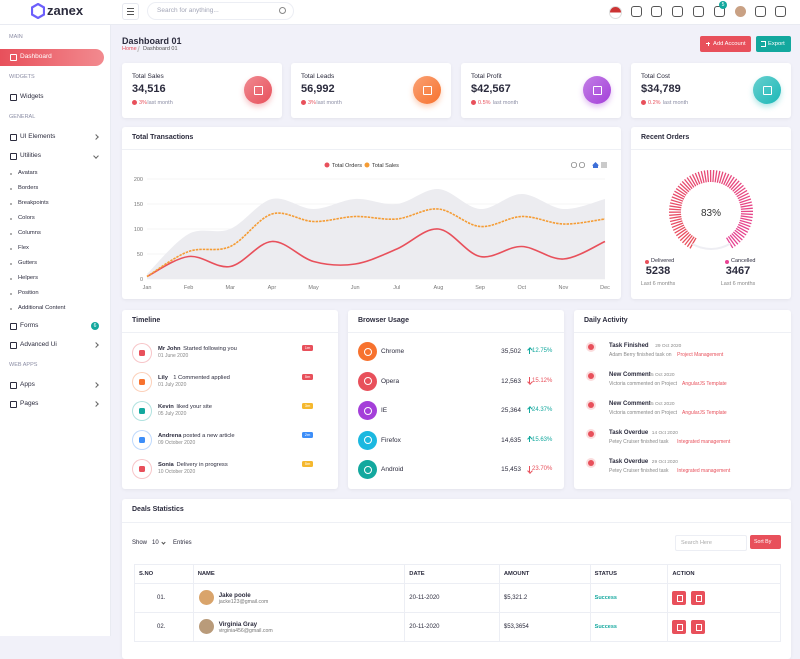  What do you see at coordinates (643, 413) in the screenshot?
I see `activity-text: Victoria commented on Project` at bounding box center [643, 413].